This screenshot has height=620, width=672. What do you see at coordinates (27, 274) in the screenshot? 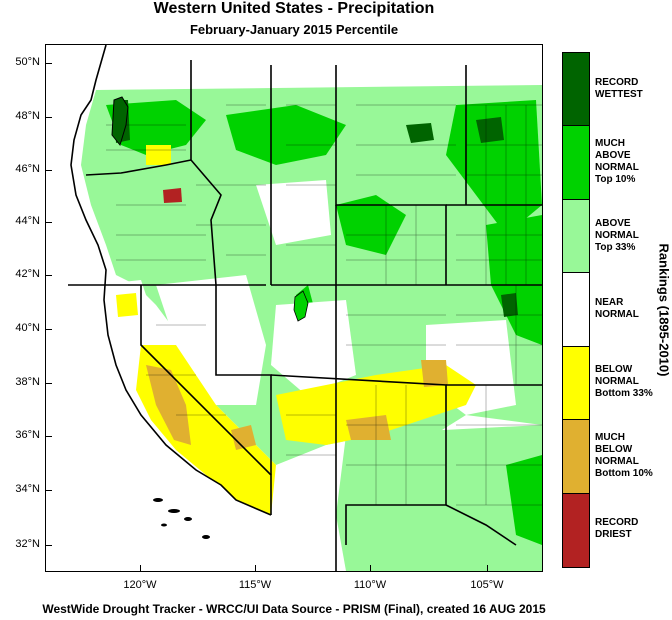
I see `latitude-label: 42°N` at bounding box center [27, 274].